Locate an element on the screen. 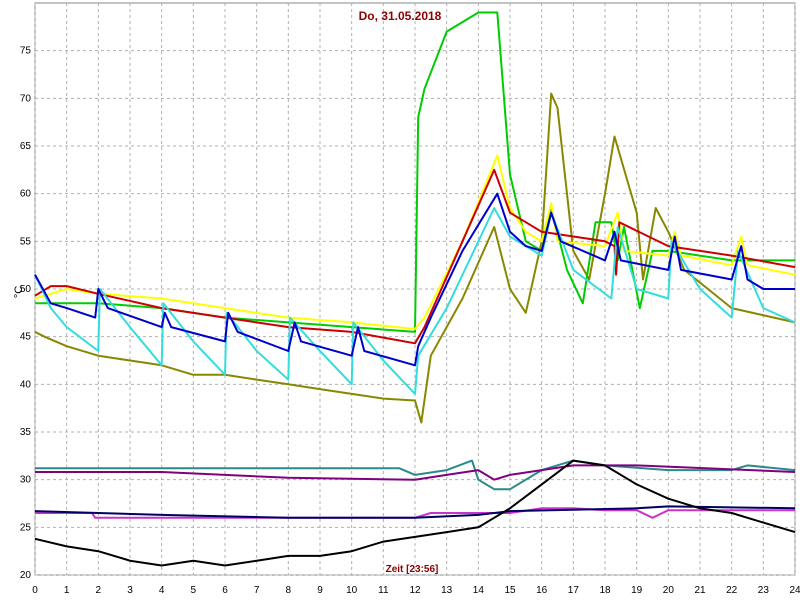  x-tick-label: 2 is located at coordinates (99, 590).